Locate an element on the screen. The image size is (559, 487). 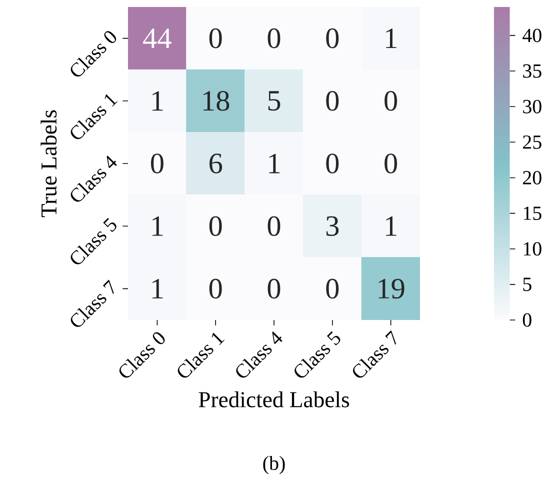
x-tick-label: Class 7 is located at coordinates (374, 354).